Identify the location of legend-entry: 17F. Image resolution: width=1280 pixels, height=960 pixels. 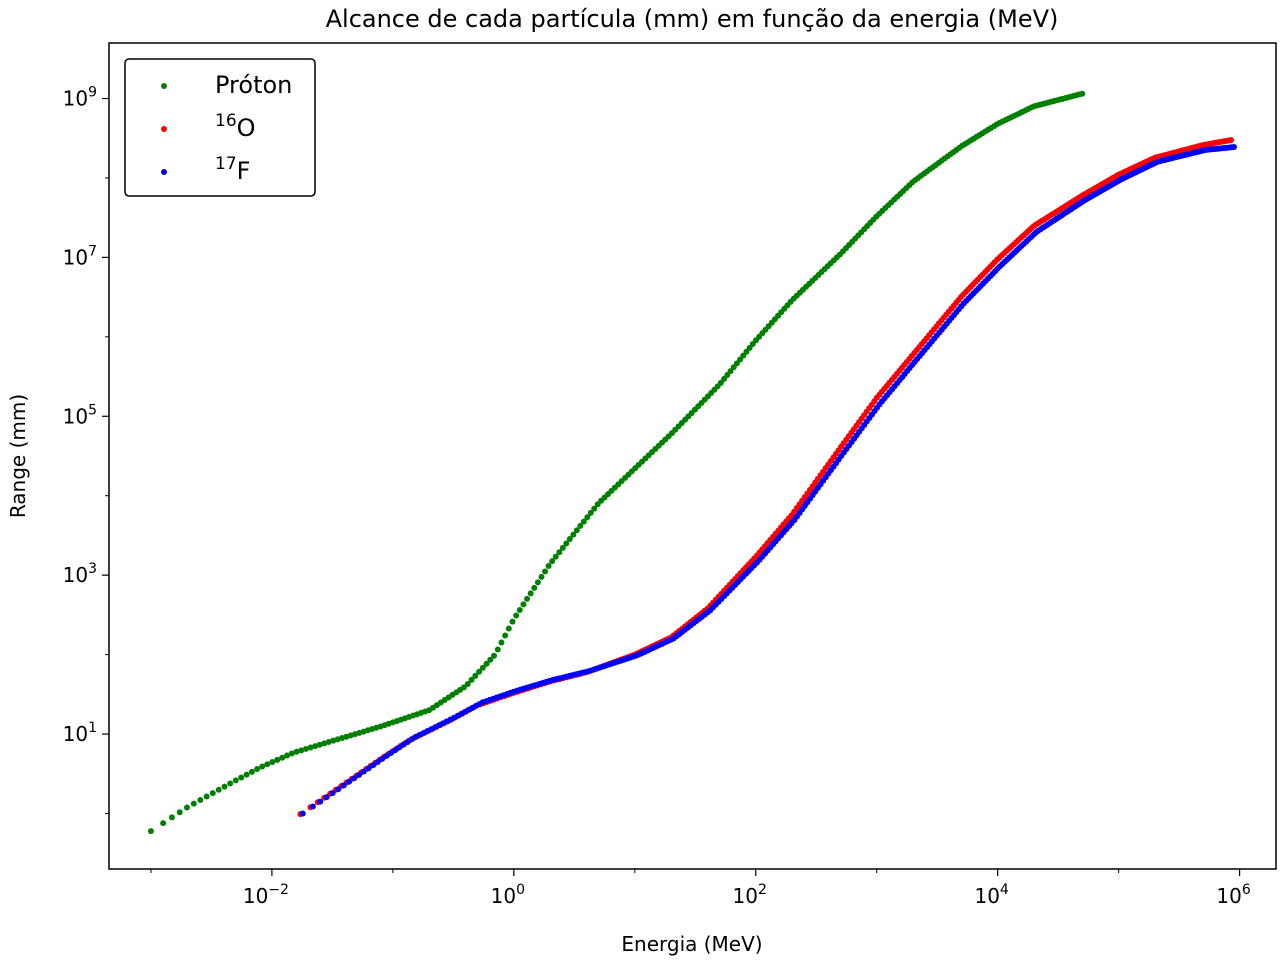
(205, 169).